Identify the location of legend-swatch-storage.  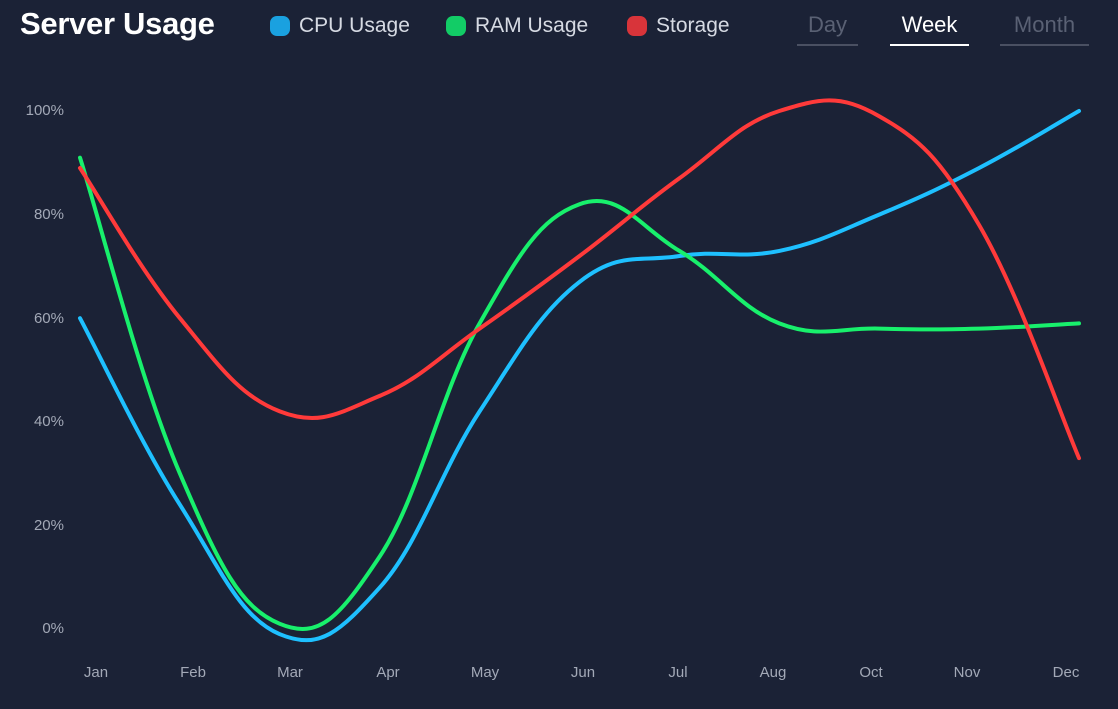
(637, 26).